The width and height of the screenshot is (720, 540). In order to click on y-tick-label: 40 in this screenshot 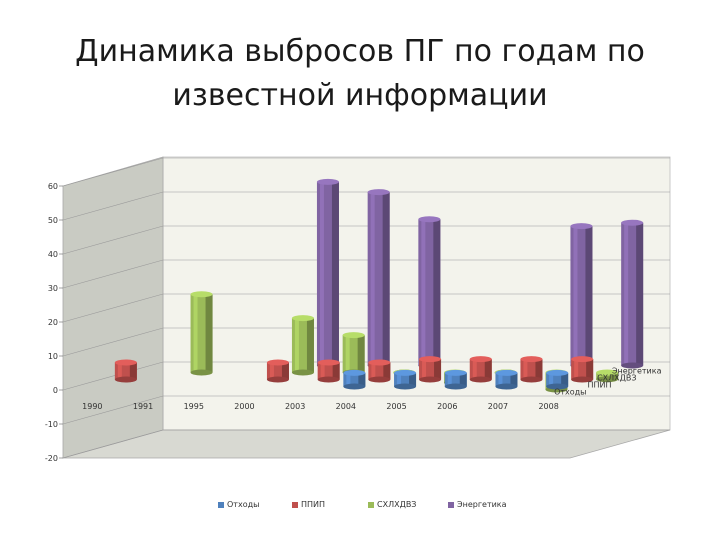, I will do `click(53, 254)`.